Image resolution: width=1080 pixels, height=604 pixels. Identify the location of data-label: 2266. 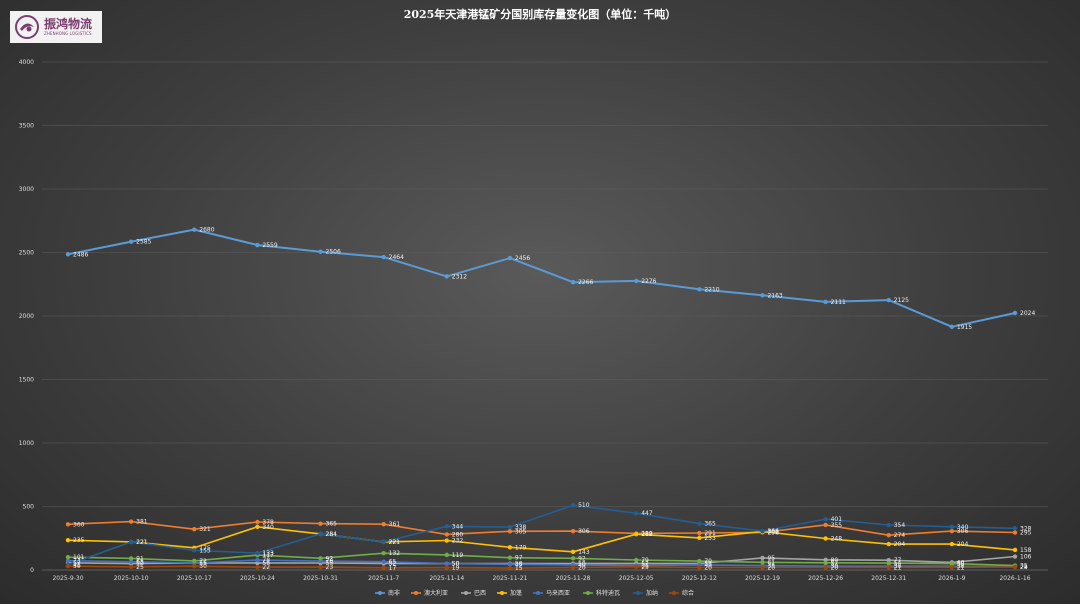
(585, 282).